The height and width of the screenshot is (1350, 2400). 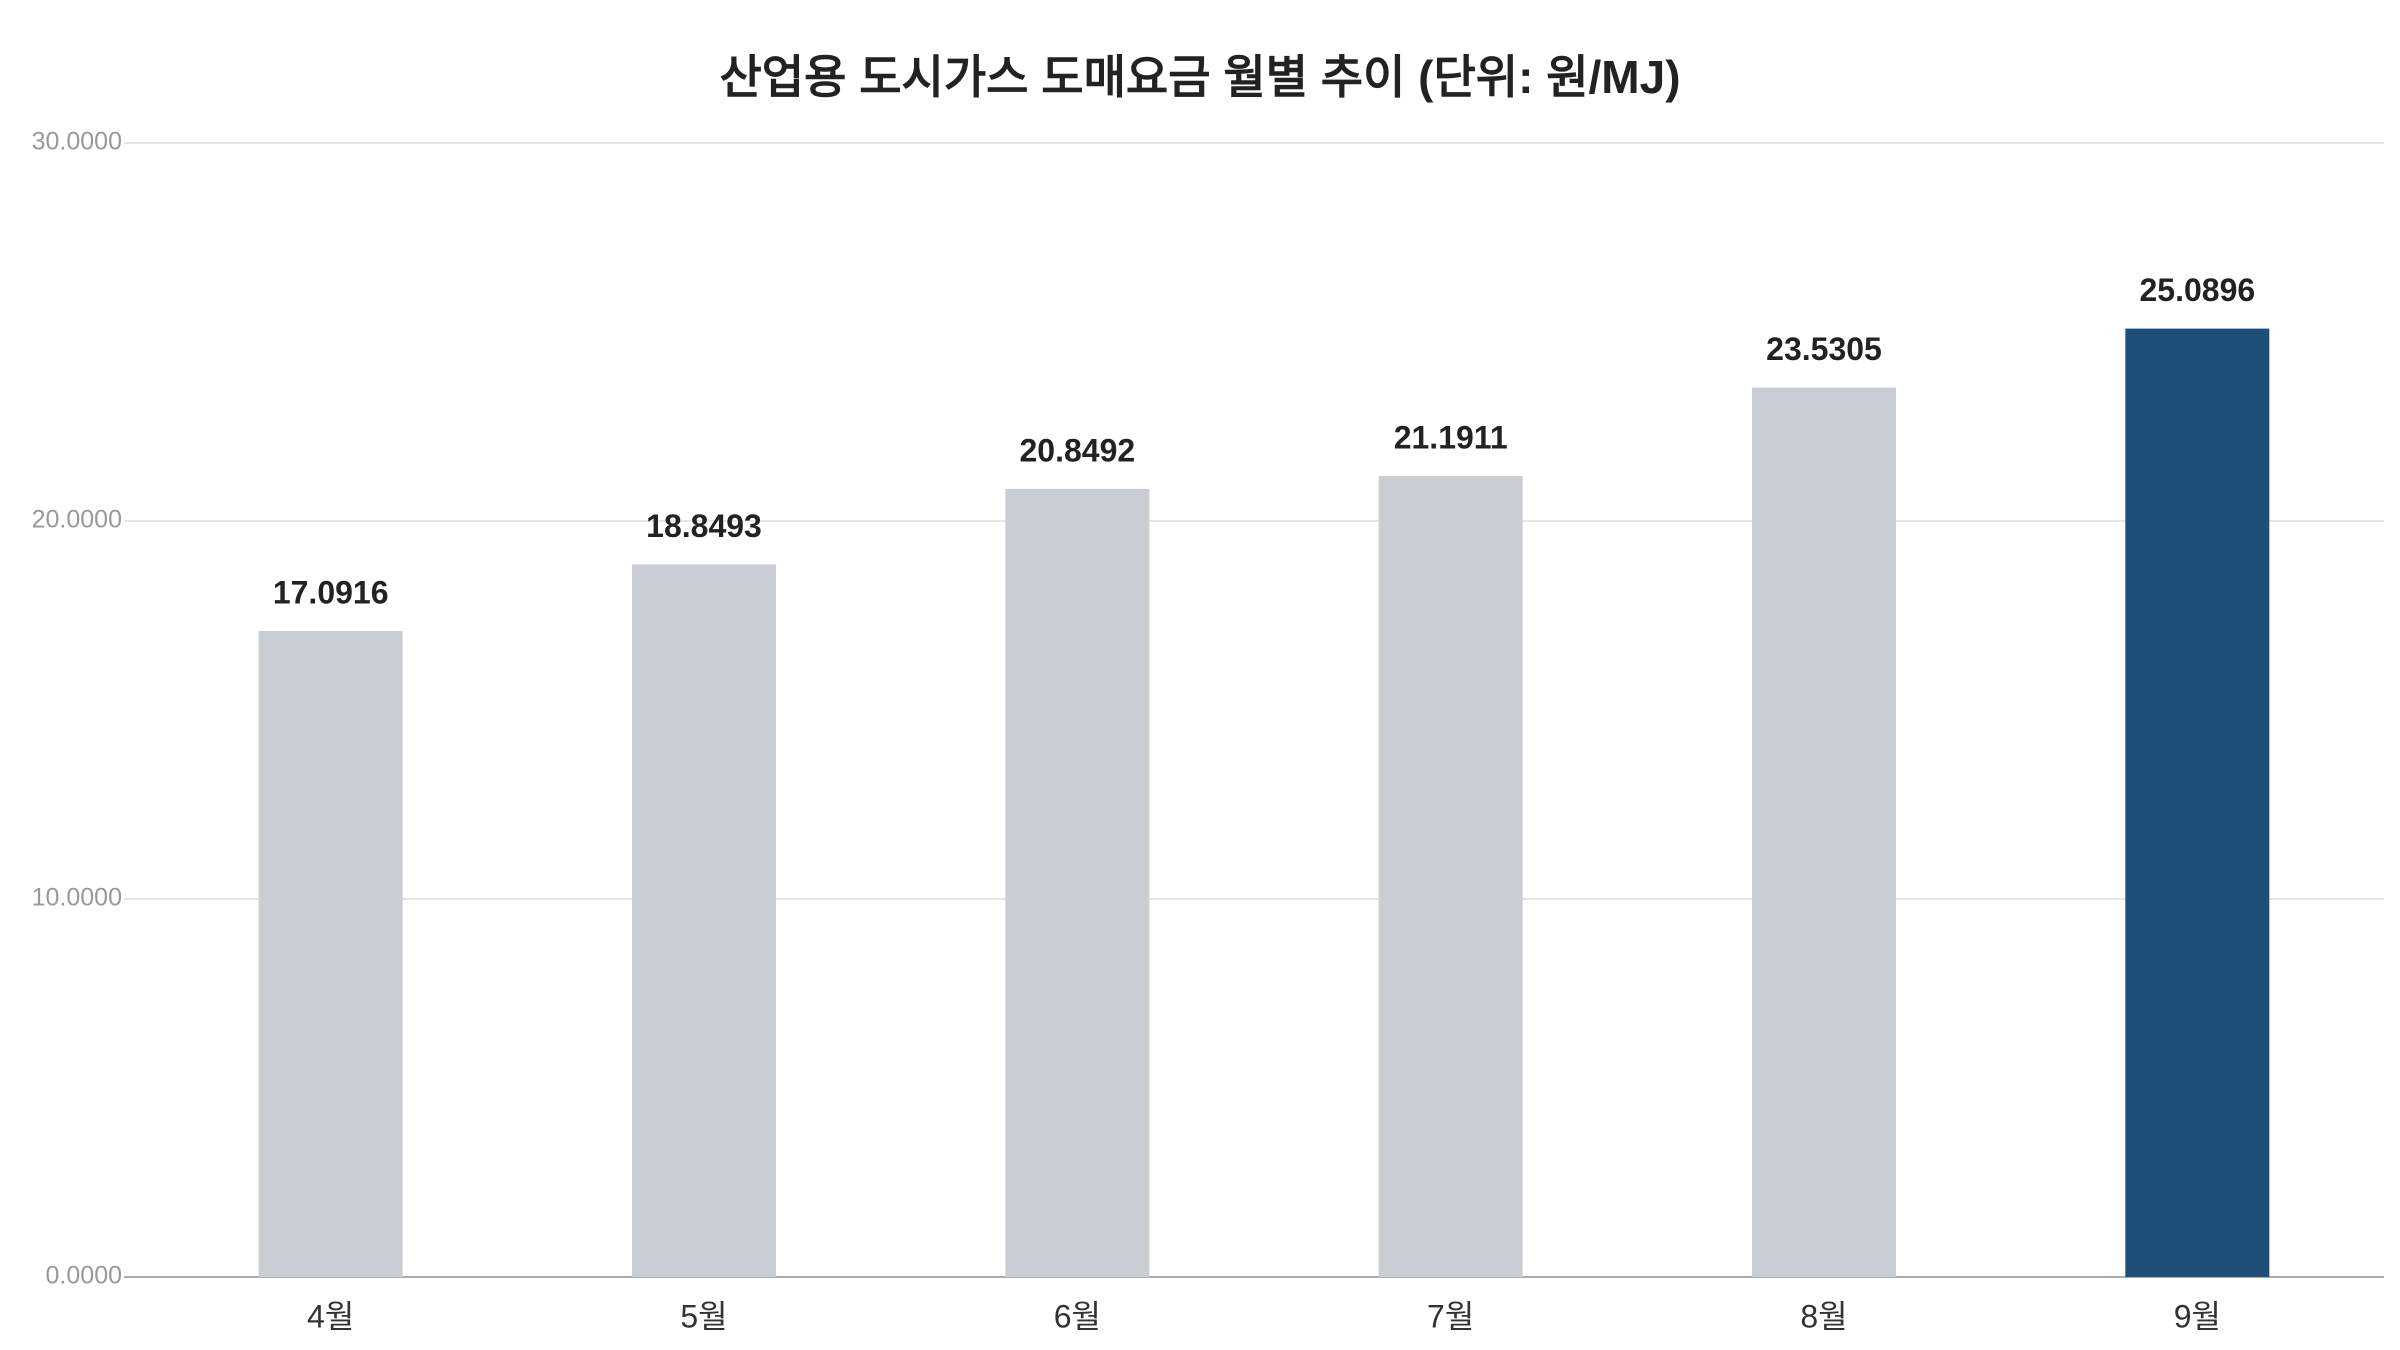 What do you see at coordinates (77, 520) in the screenshot?
I see `y-tick-label: 20.0000` at bounding box center [77, 520].